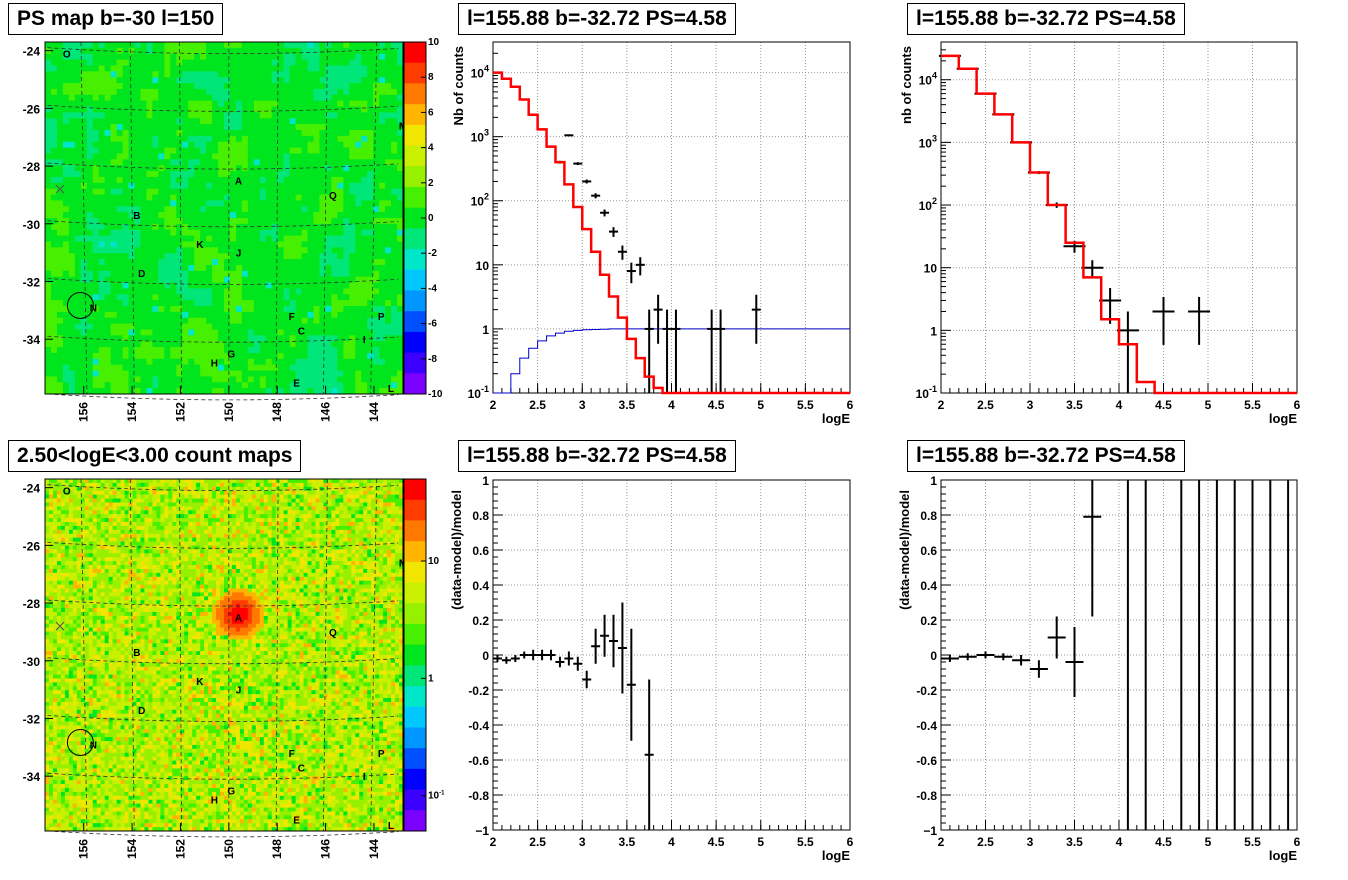  Describe the element at coordinates (415, 114) in the screenshot. I see `colorbar-segment` at that location.